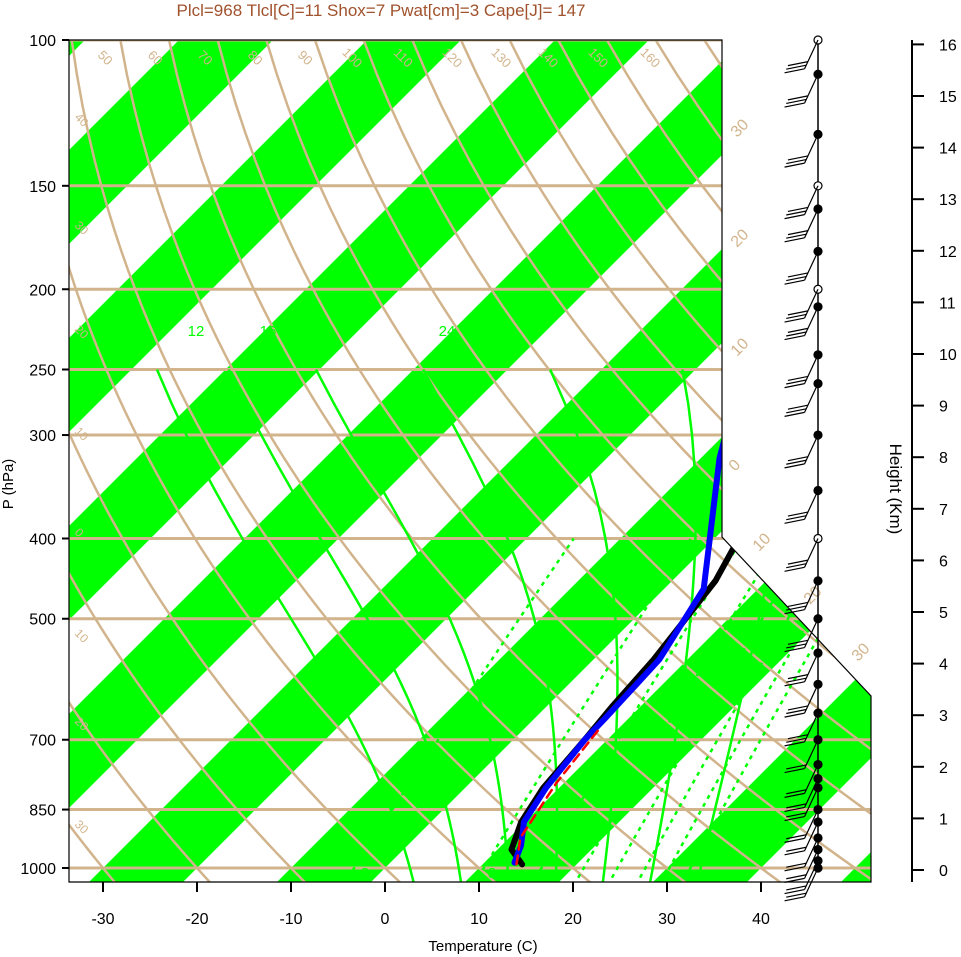 The width and height of the screenshot is (961, 957). I want to click on x-tick-label: -10, so click(290, 919).